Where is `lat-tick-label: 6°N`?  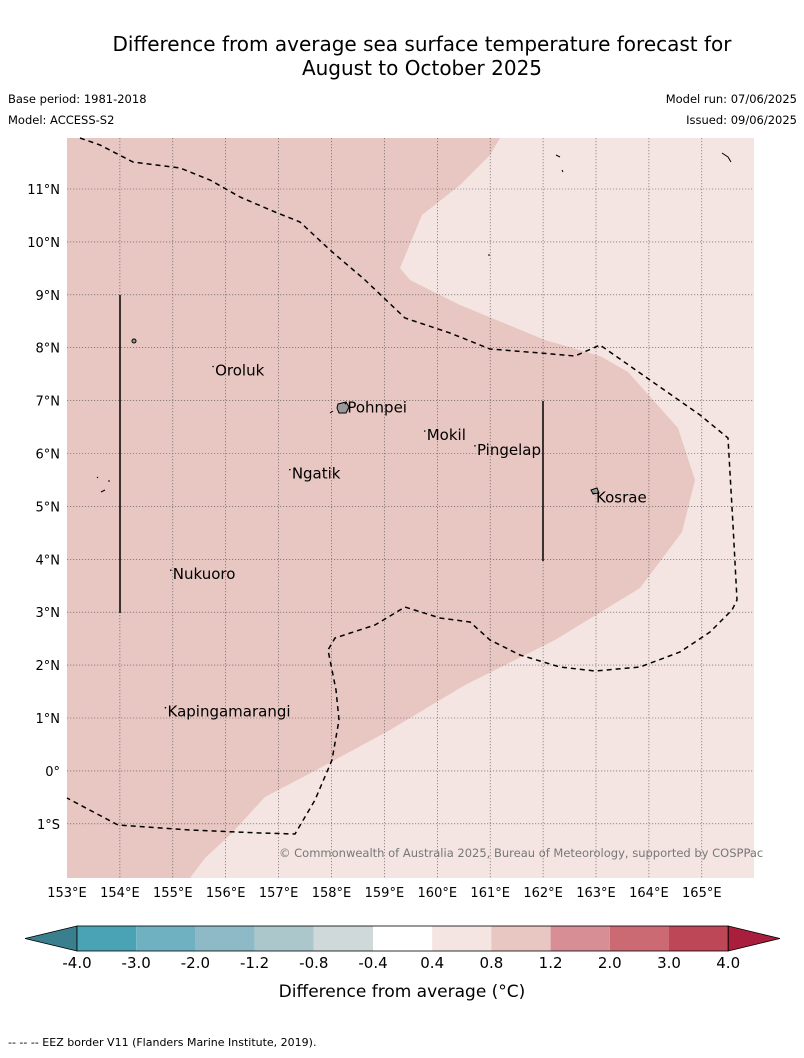
lat-tick-label: 6°N is located at coordinates (48, 455).